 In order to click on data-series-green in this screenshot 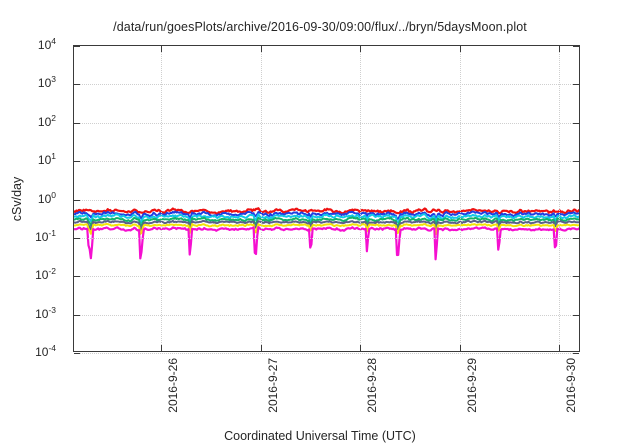, I will do `click(326, 222)`.